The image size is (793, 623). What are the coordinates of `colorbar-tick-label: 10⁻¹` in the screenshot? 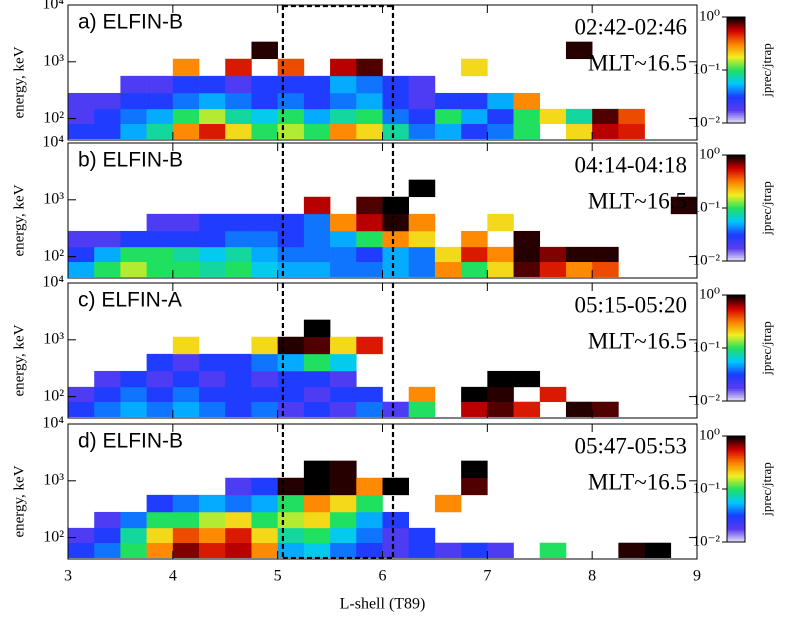 It's located at (706, 347).